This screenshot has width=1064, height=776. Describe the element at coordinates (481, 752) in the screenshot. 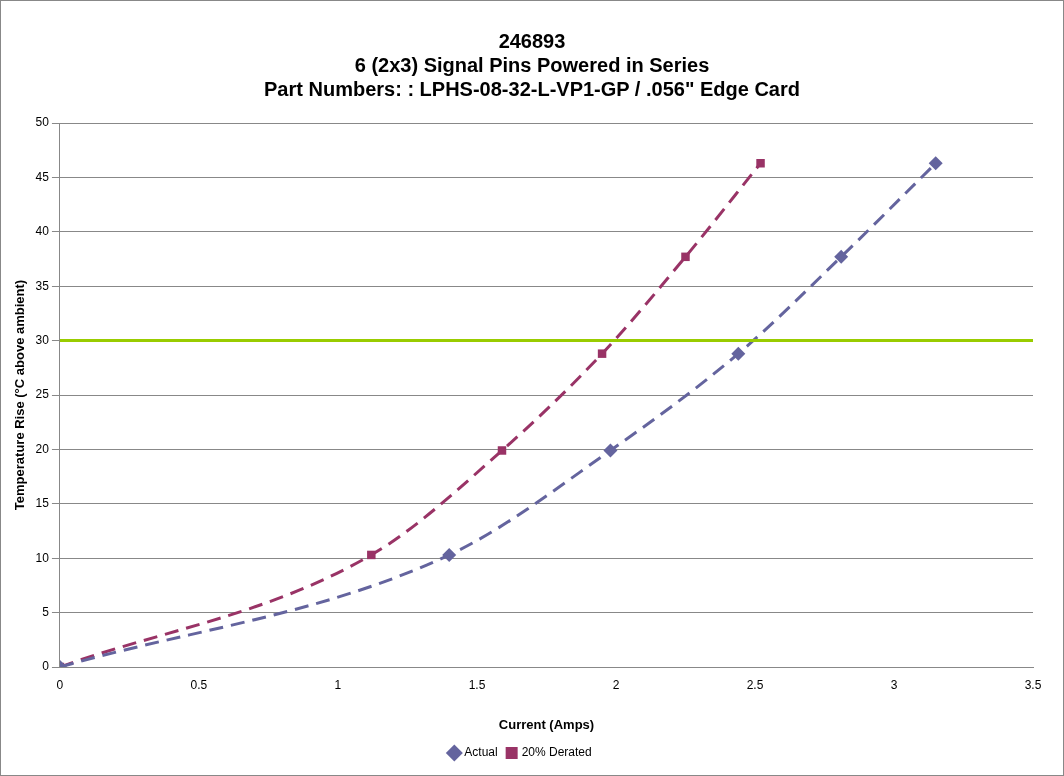

I see `legend-label: Actual` at that location.